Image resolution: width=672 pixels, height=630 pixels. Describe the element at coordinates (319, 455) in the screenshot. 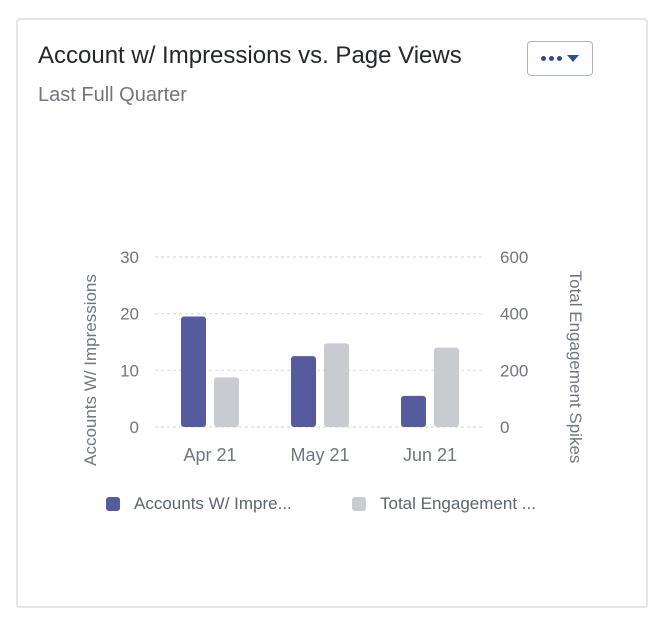

I see `x-tick-label: May 21` at that location.